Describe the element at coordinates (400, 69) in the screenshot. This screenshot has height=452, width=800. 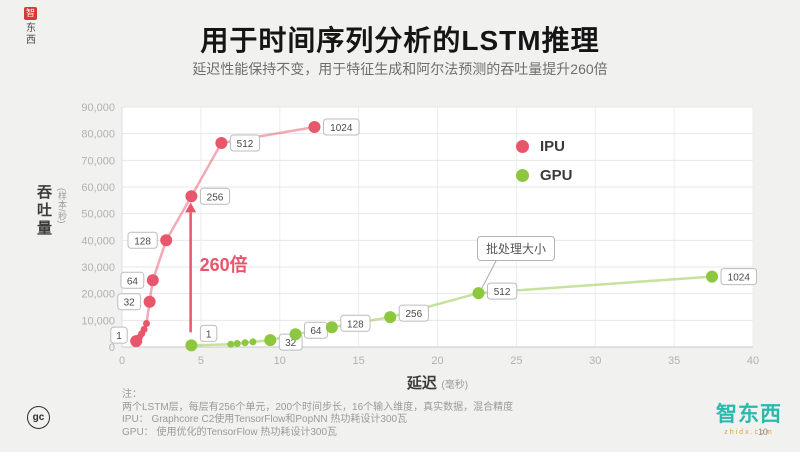
I see `slide-subtitle: 延迟性能保持不变，用于特征生成和阿尔法预测的吞吐量提升260倍` at that location.